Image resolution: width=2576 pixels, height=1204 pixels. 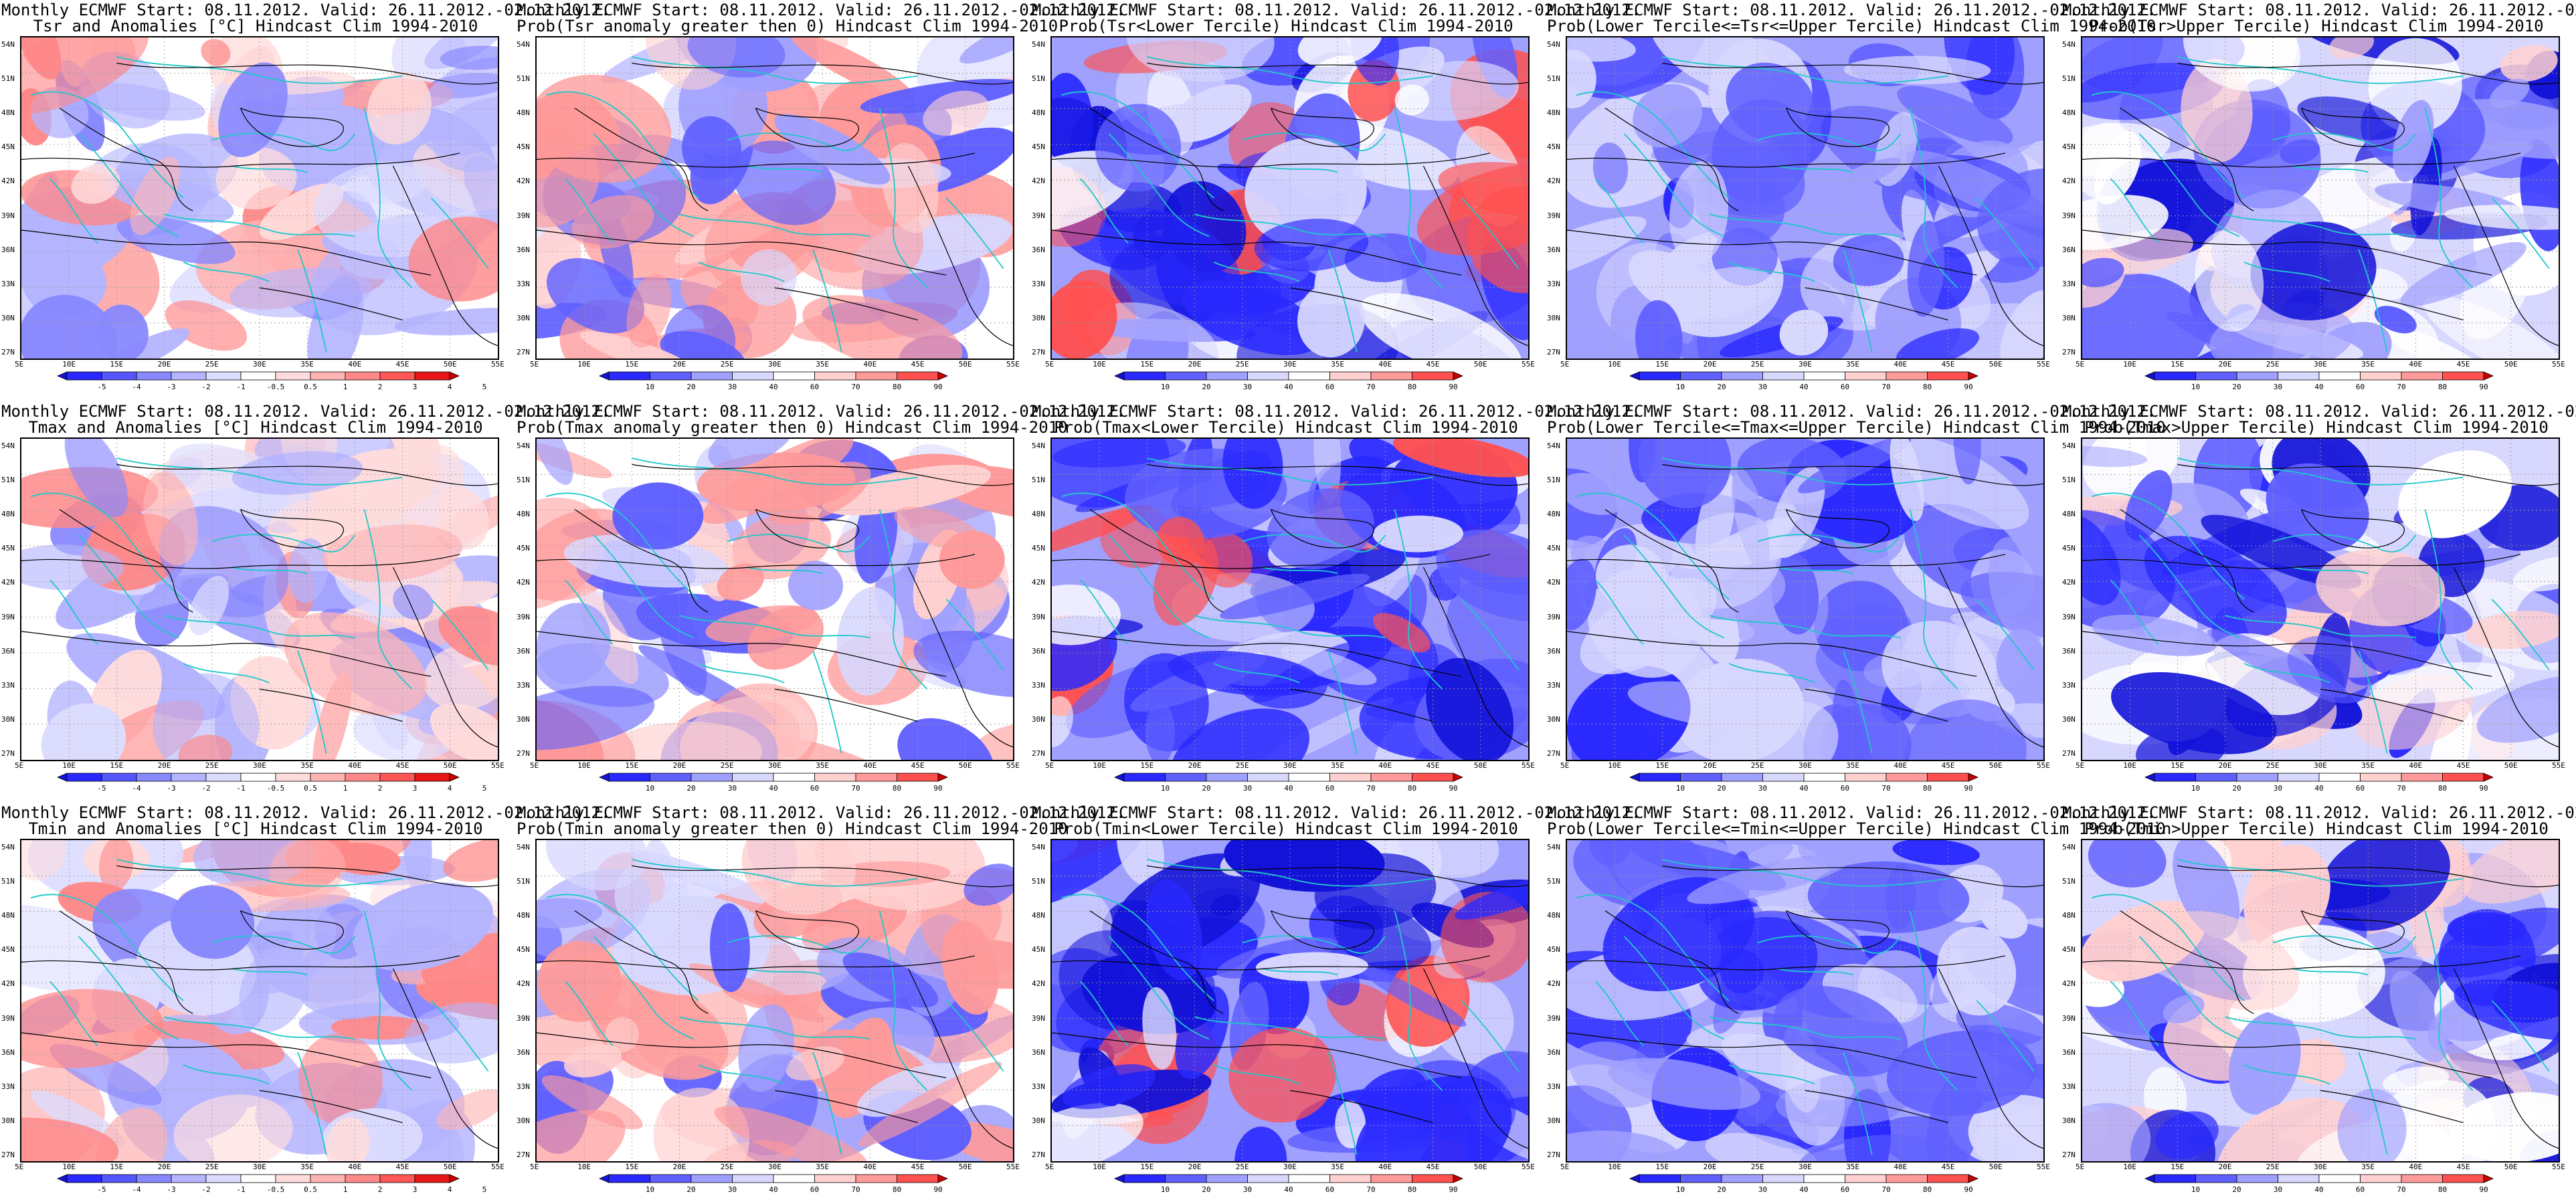 I want to click on colorbar-tick-label: 70, so click(x=1370, y=788).